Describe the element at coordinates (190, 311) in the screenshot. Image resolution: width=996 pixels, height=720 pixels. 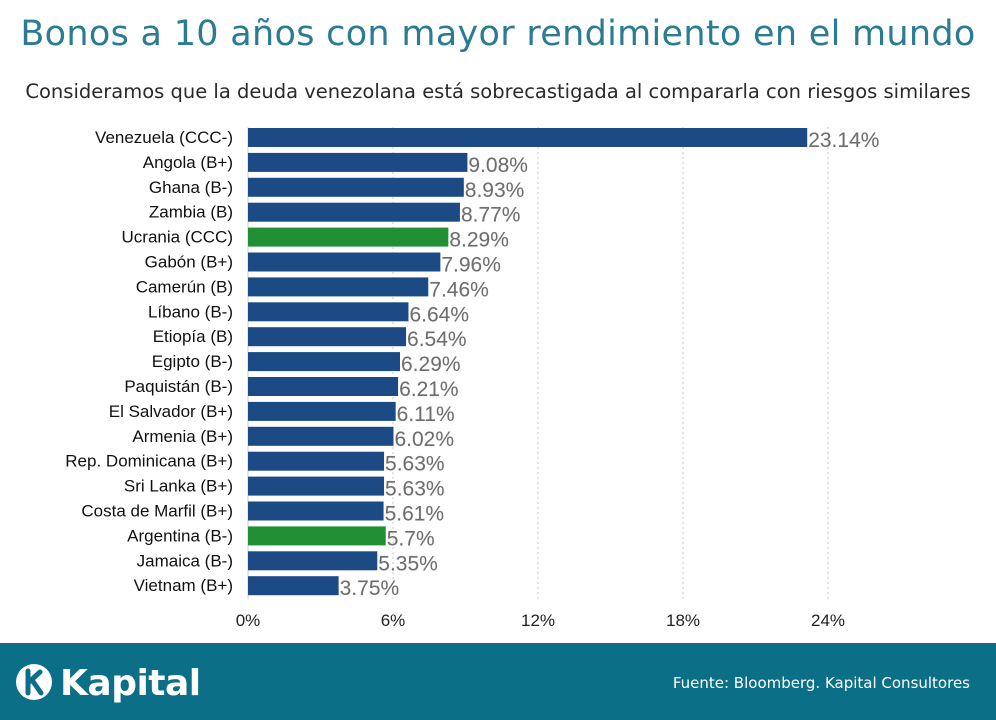
I see `category-label: Líbano (B-)` at that location.